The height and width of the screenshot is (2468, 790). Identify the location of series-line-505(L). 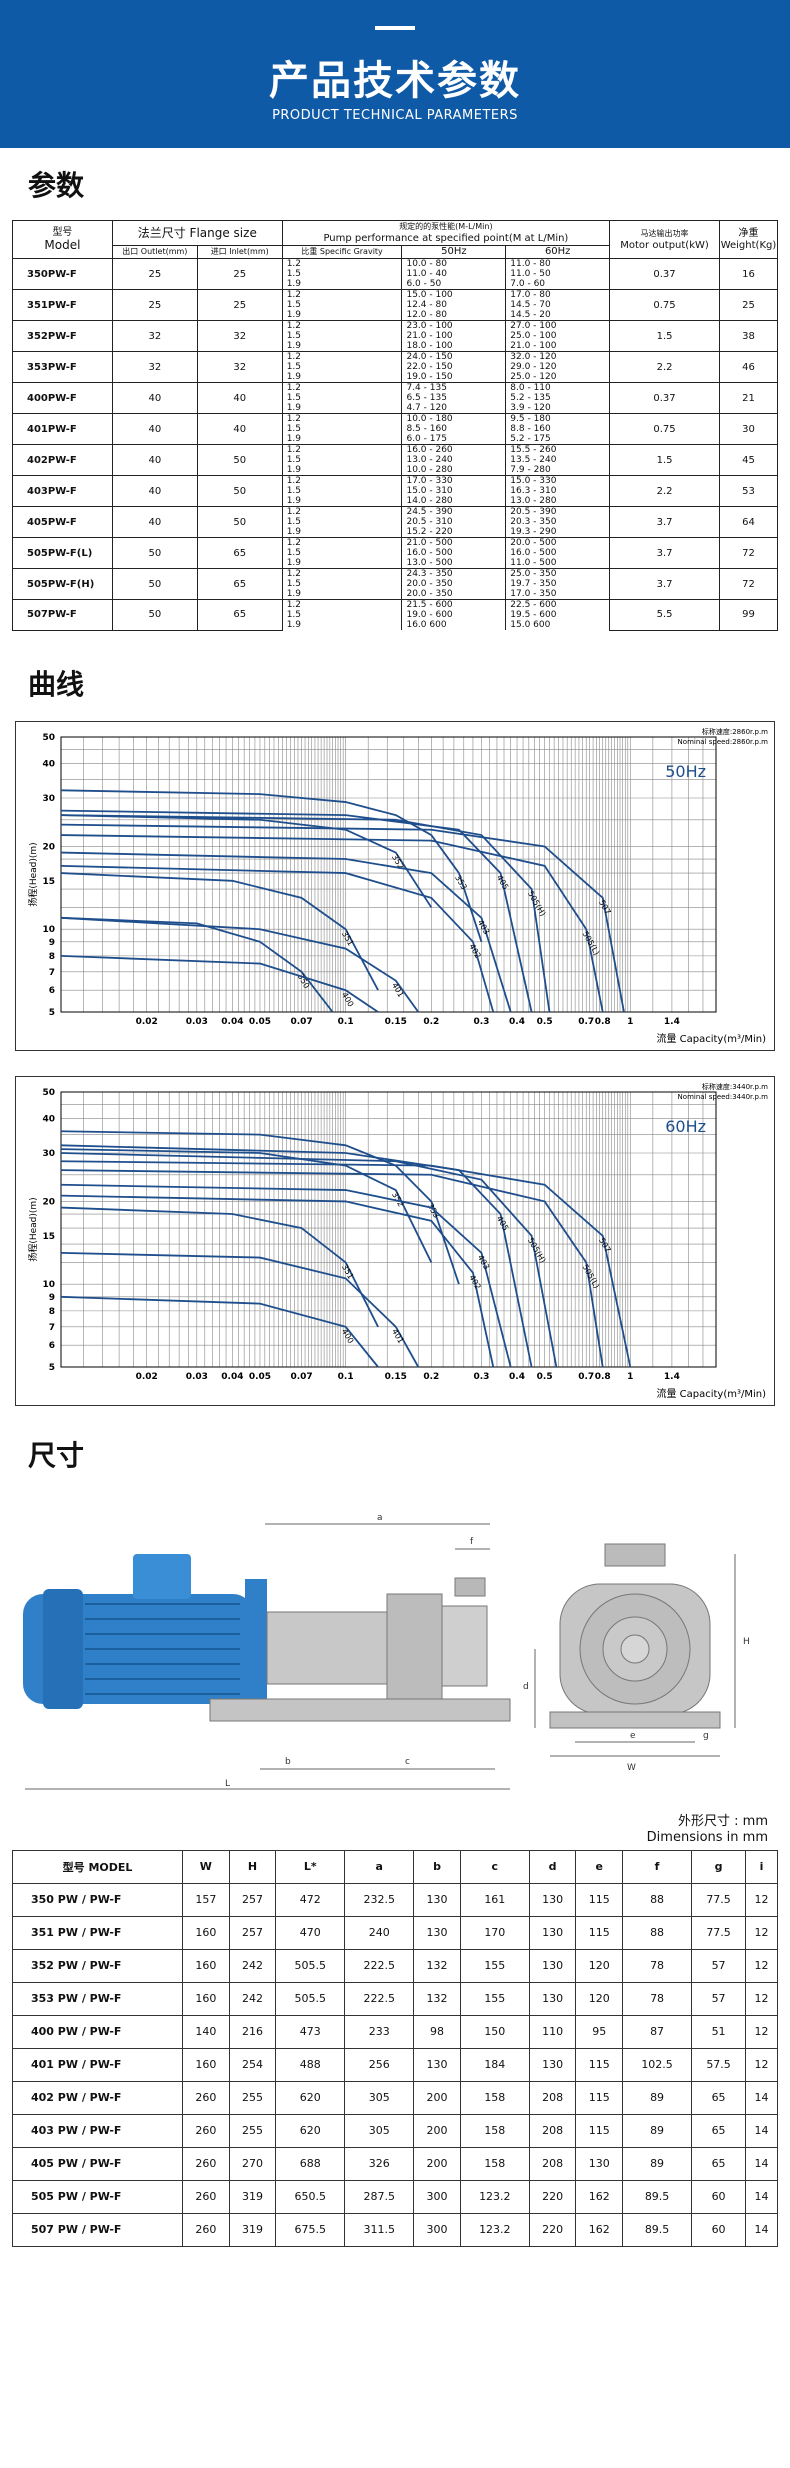
(332, 1267).